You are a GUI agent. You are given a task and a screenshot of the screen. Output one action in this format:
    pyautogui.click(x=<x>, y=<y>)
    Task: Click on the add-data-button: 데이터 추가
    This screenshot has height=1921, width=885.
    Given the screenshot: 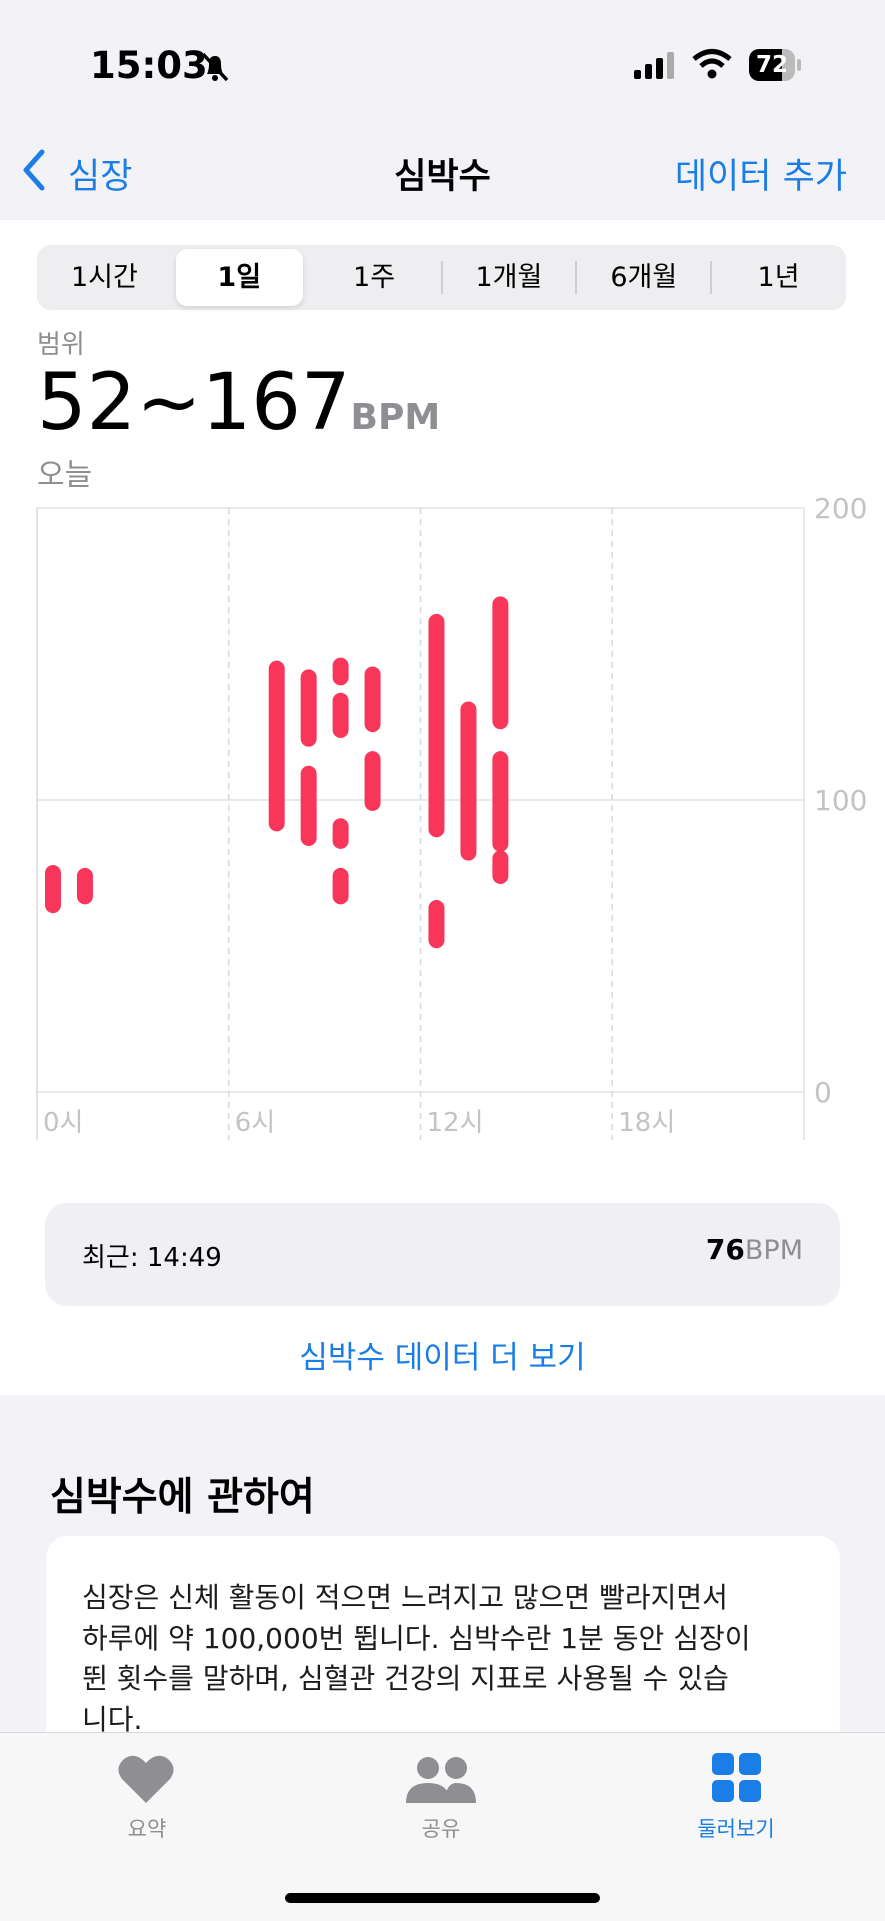 What is the action you would take?
    pyautogui.click(x=760, y=177)
    